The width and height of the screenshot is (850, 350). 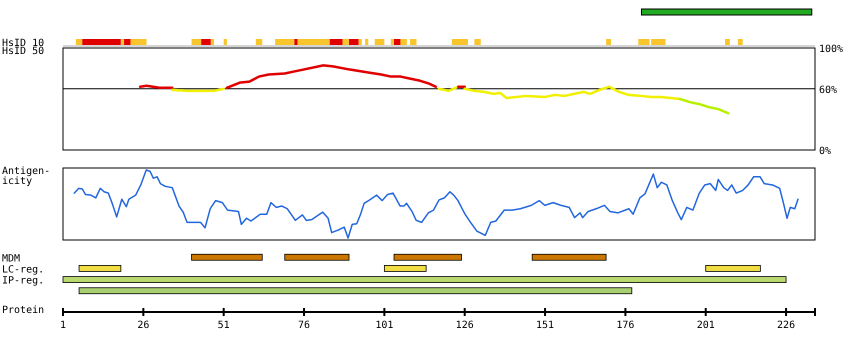 What do you see at coordinates (143, 325) in the screenshot?
I see `x-tick-label: 26` at bounding box center [143, 325].